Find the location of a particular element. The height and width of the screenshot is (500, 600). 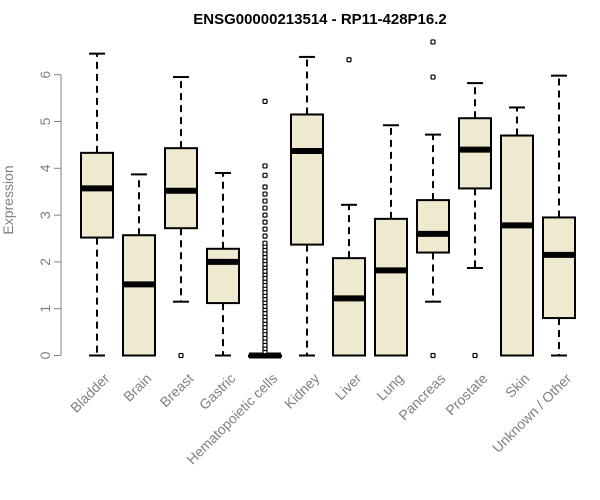

y-axis: 0 1 2 3 4 5 6 is located at coordinates (49, 215).